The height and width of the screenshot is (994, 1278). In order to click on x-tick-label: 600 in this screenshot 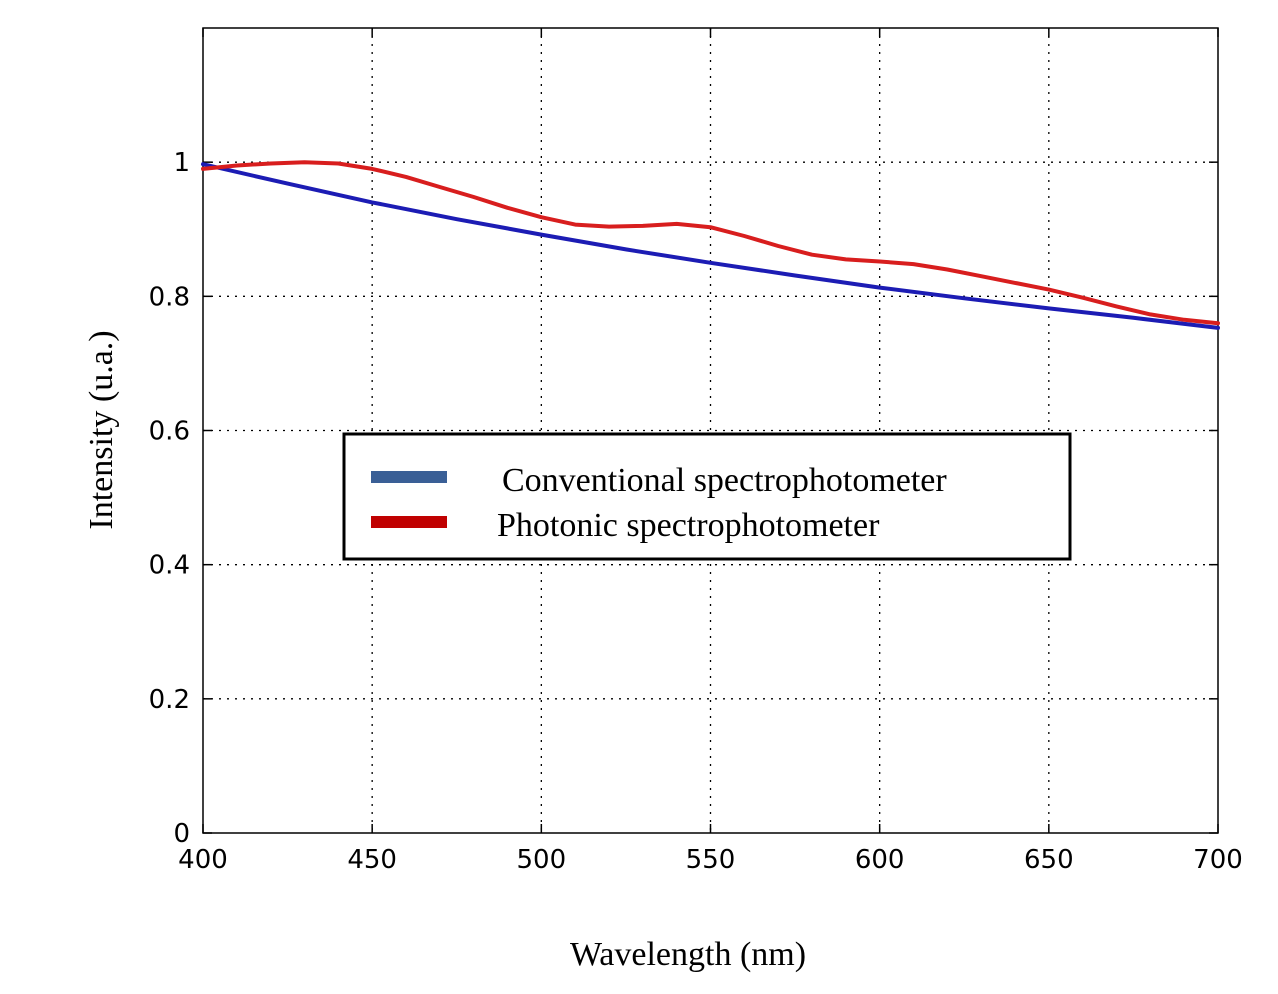, I will do `click(880, 860)`.